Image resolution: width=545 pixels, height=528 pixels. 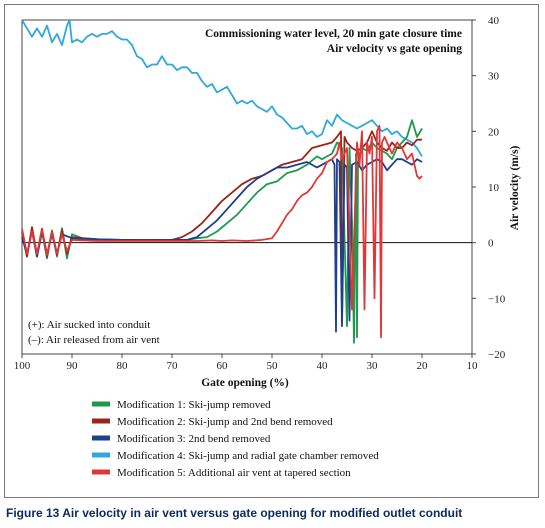 What do you see at coordinates (194, 439) in the screenshot?
I see `legend-label-3: Modification 3: 2nd bend removed` at bounding box center [194, 439].